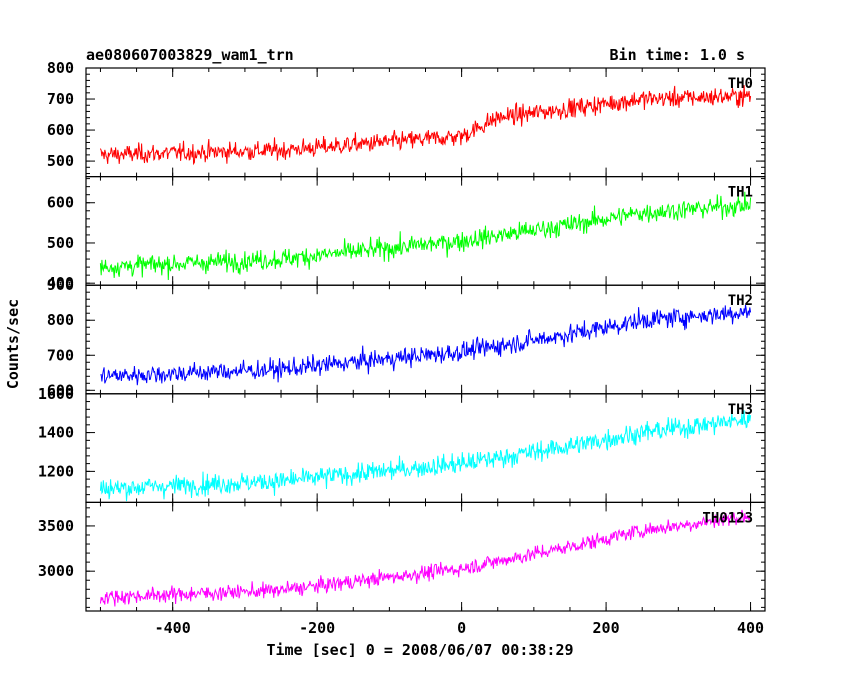 The width and height of the screenshot is (850, 680). I want to click on panel-th3: 1200 1400 1600 TH3, so click(402, 444).